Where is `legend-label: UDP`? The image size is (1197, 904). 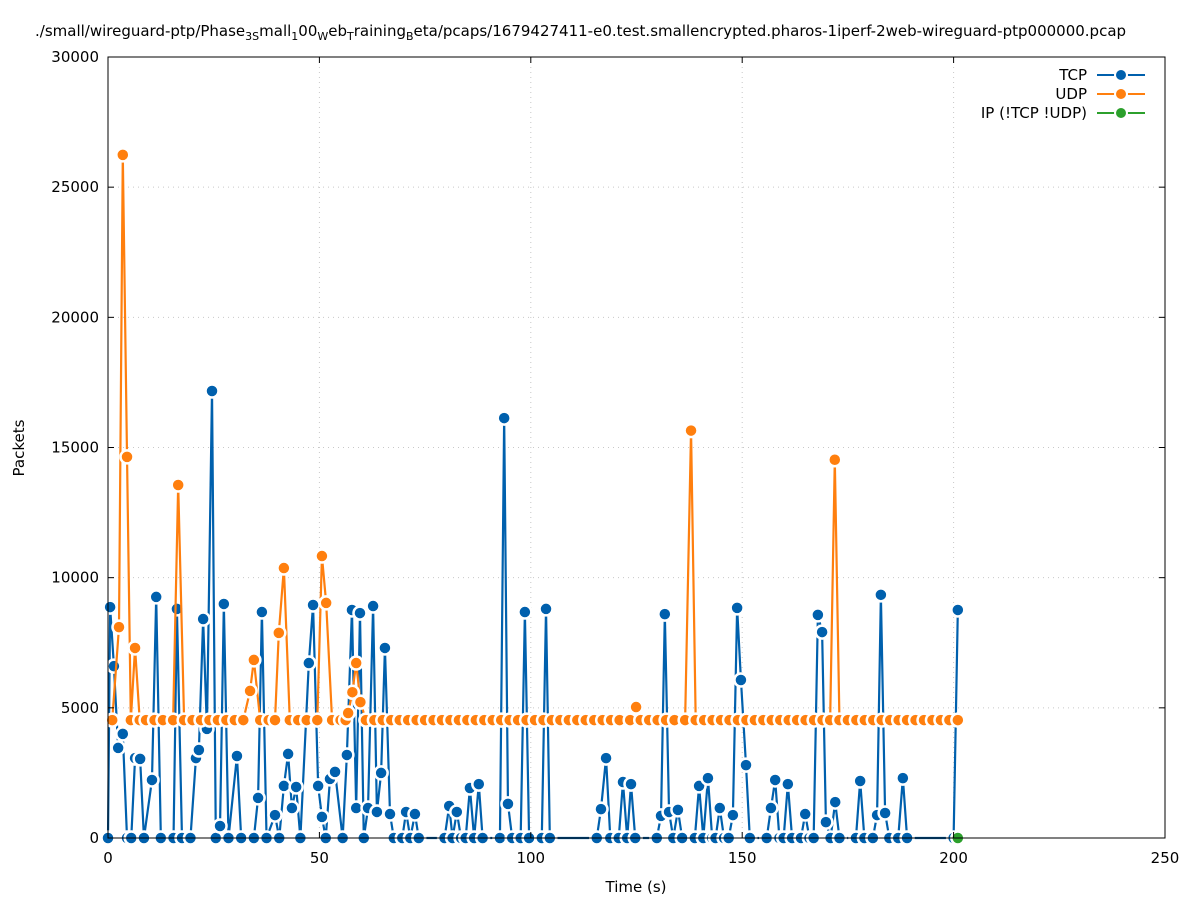
legend-label: UDP is located at coordinates (1071, 94).